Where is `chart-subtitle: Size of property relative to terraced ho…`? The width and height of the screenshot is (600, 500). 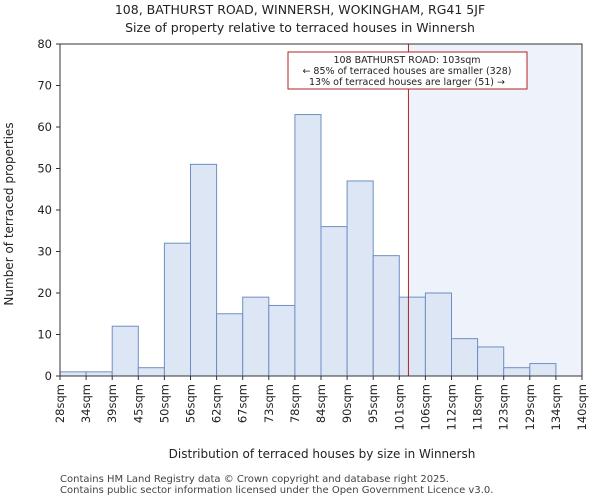 chart-subtitle: Size of property relative to terraced ho… is located at coordinates (300, 27).